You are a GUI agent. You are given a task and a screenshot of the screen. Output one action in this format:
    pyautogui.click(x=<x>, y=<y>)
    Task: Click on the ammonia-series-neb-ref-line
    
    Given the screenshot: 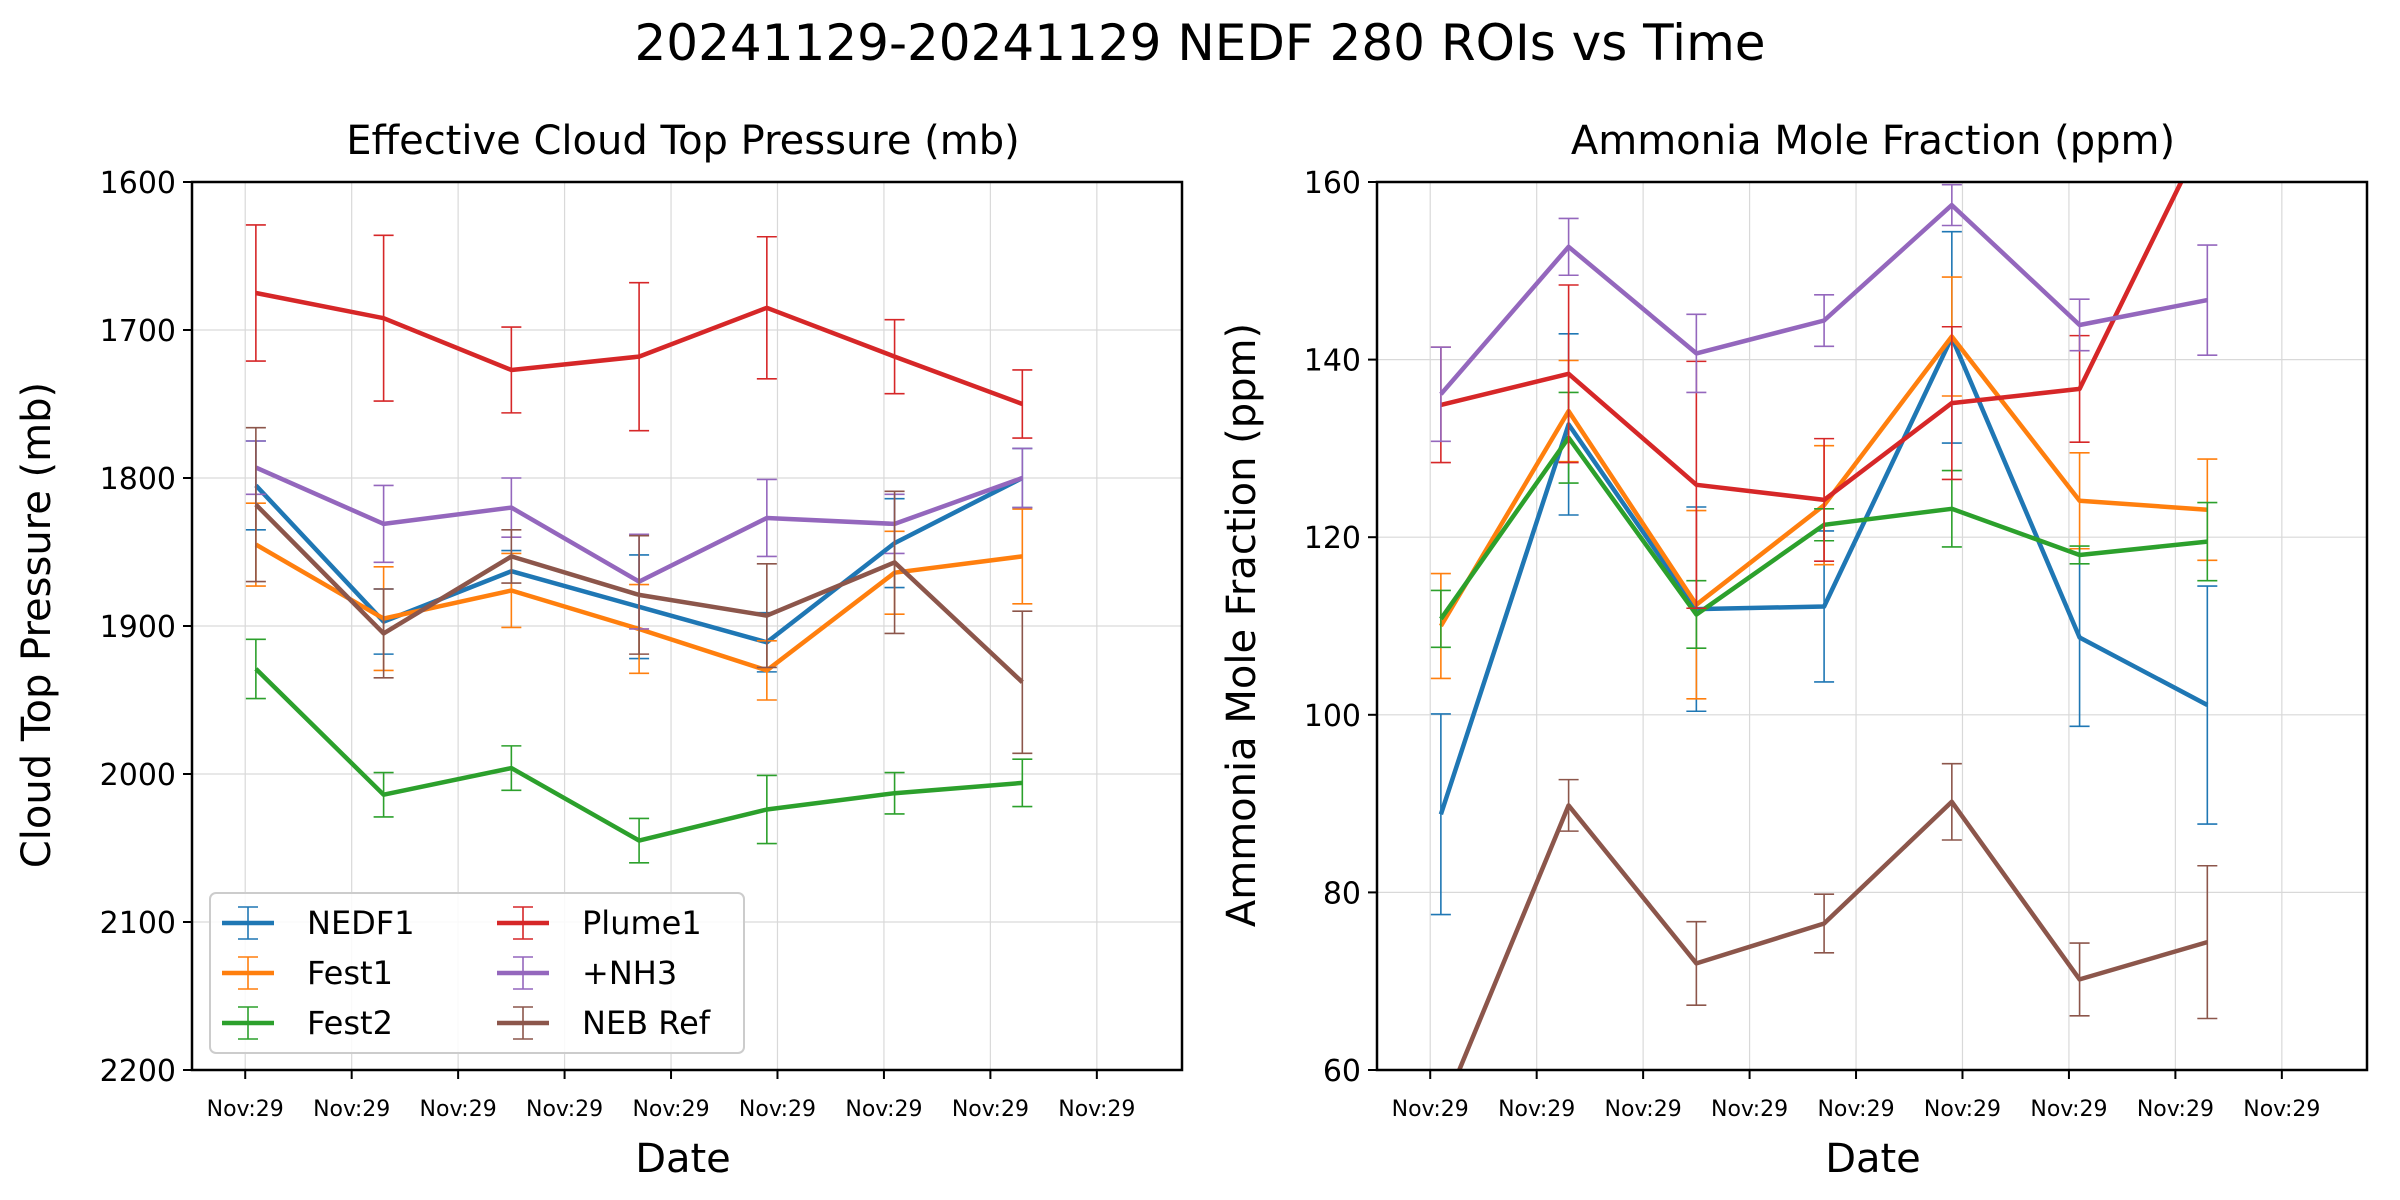 What is the action you would take?
    pyautogui.click(x=1832, y=934)
    